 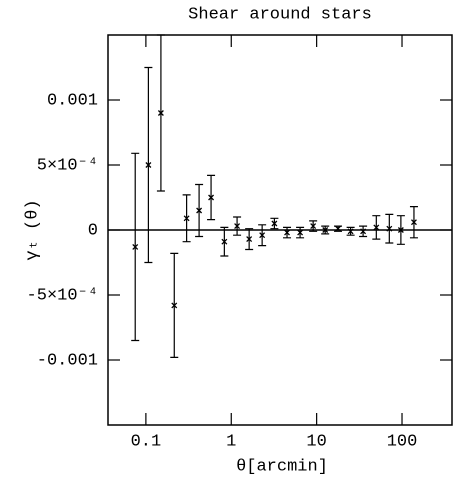 I want to click on y-tick-label: -0.001, so click(x=67, y=360).